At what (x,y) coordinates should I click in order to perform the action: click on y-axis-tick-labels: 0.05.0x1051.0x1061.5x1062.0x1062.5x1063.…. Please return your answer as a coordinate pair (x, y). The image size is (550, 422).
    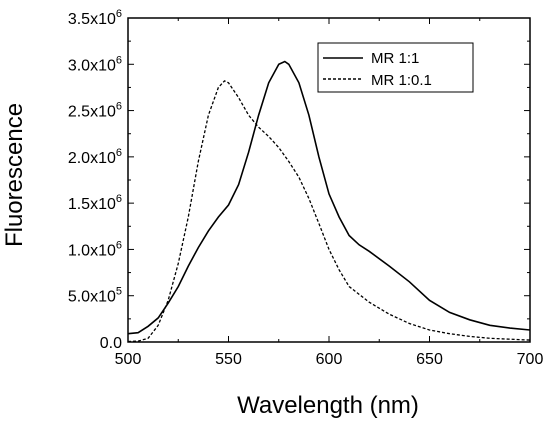
    Looking at the image, I should click on (95, 180).